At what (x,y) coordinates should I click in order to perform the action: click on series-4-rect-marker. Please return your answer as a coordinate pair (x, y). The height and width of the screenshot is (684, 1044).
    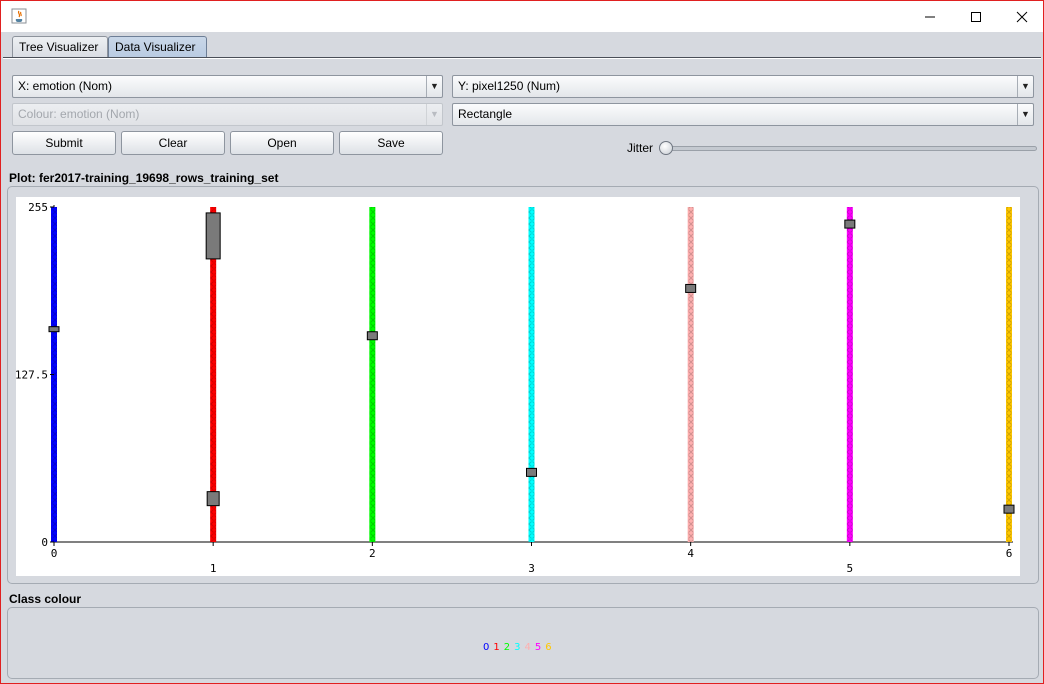
    Looking at the image, I should click on (691, 288).